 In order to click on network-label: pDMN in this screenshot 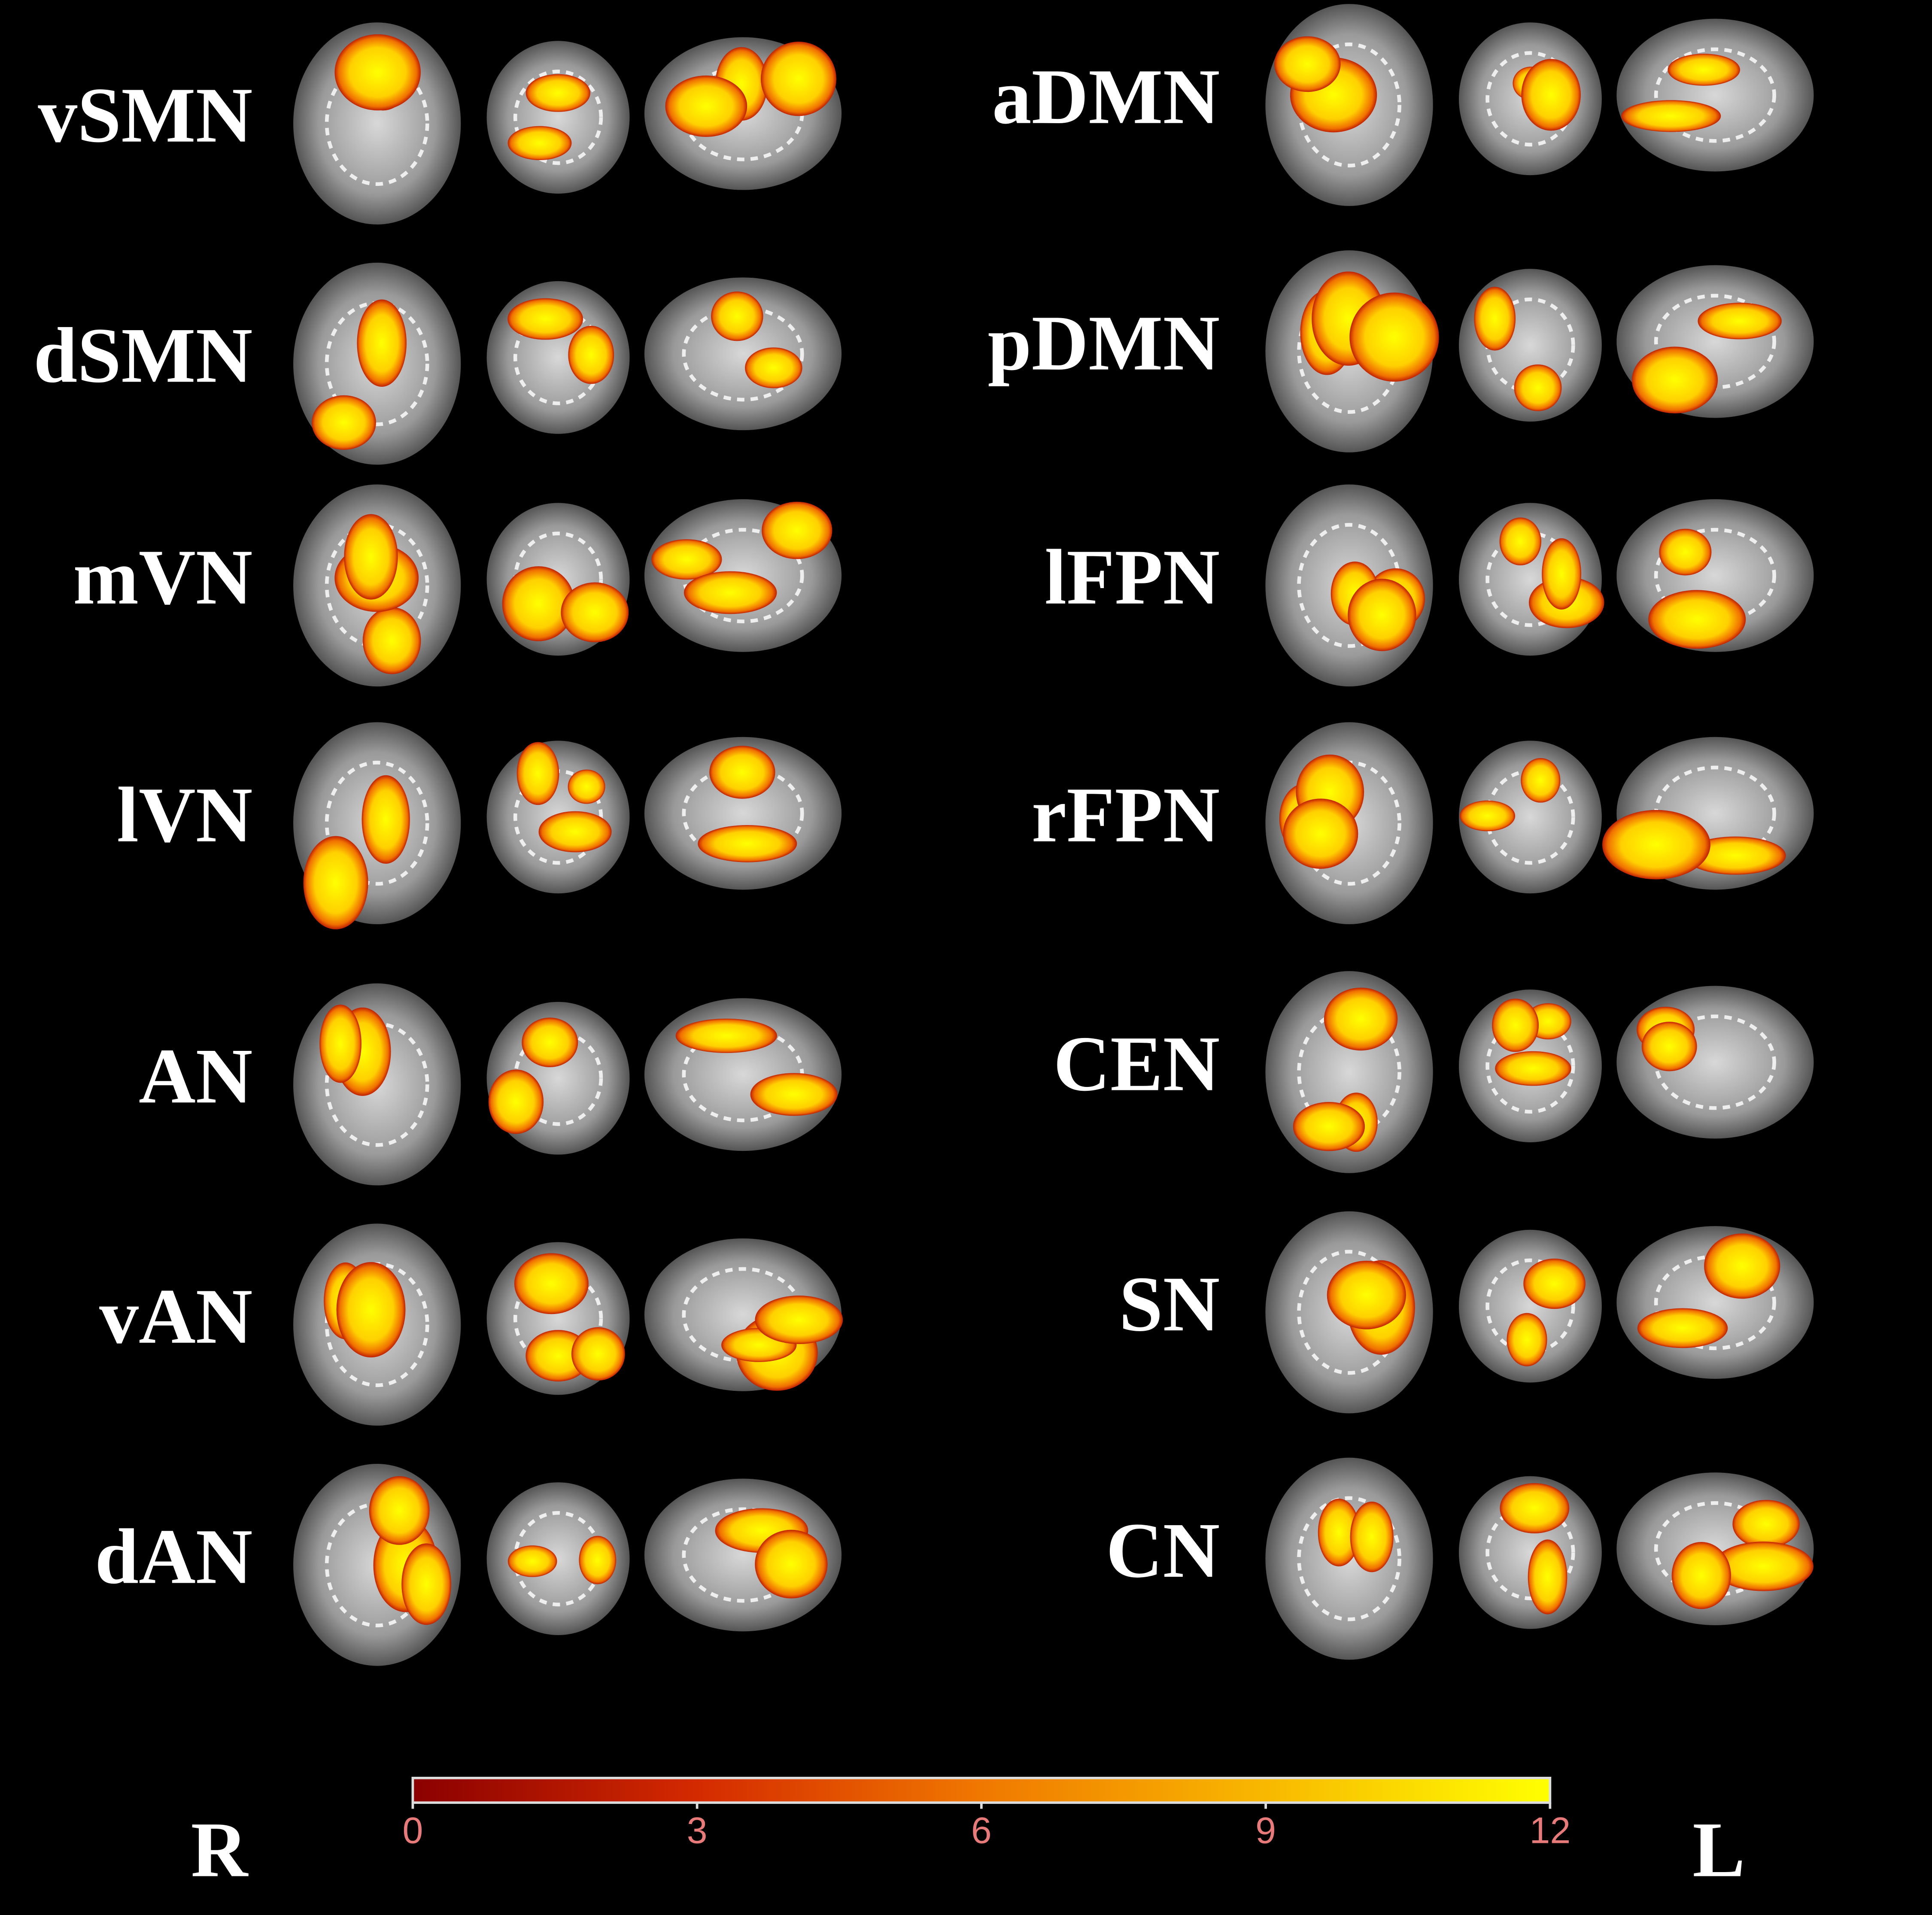, I will do `click(1103, 343)`.